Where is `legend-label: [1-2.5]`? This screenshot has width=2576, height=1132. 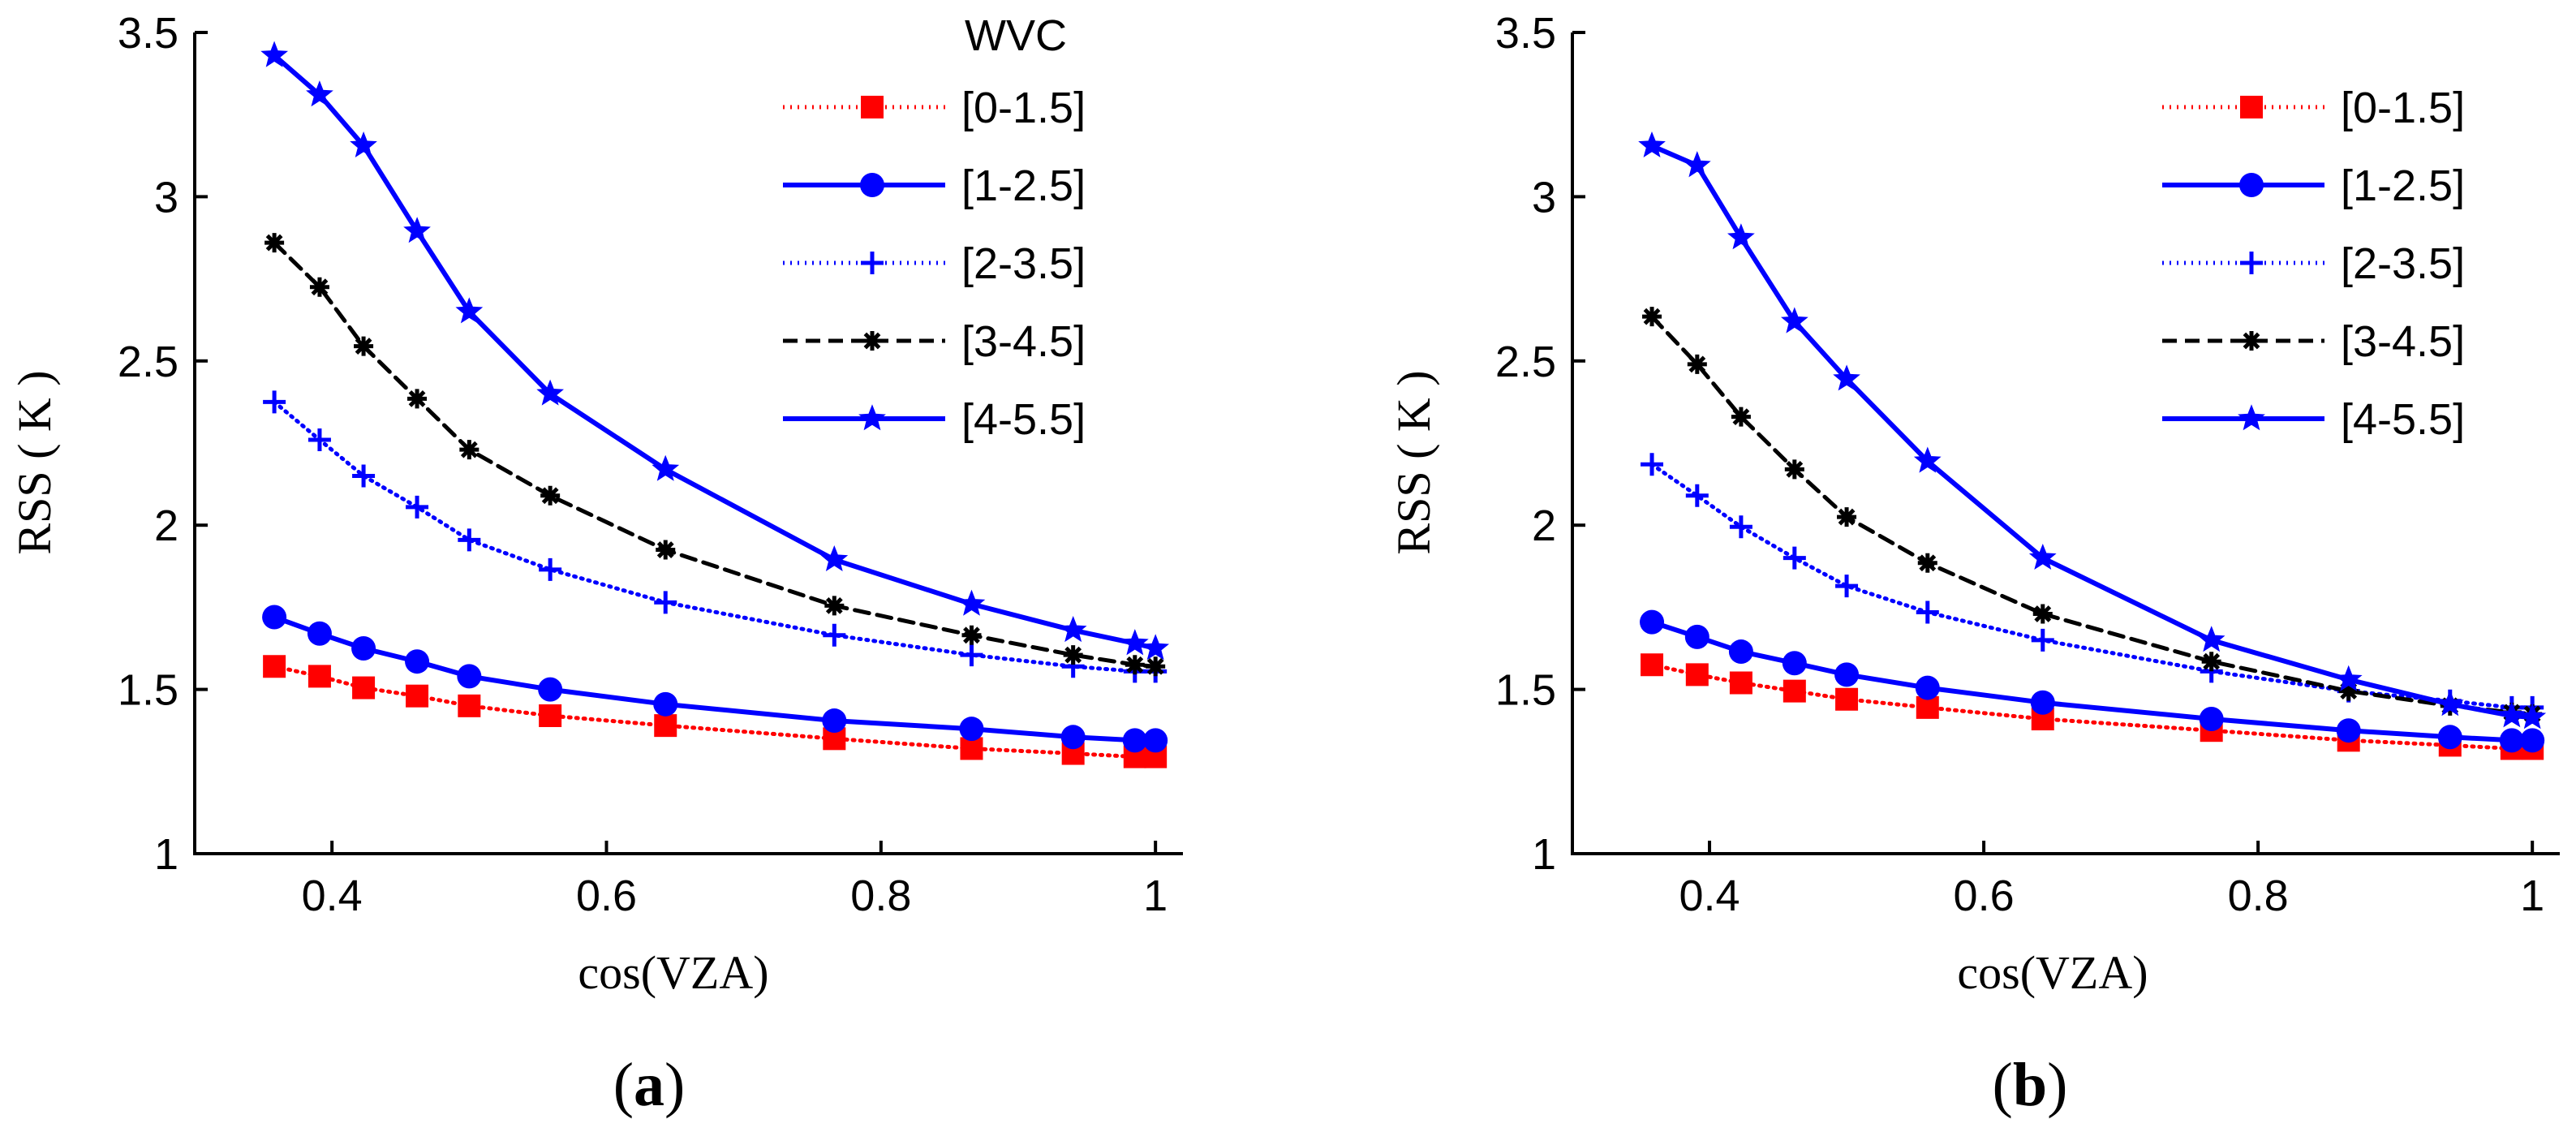
legend-label: [1-2.5] is located at coordinates (2403, 185).